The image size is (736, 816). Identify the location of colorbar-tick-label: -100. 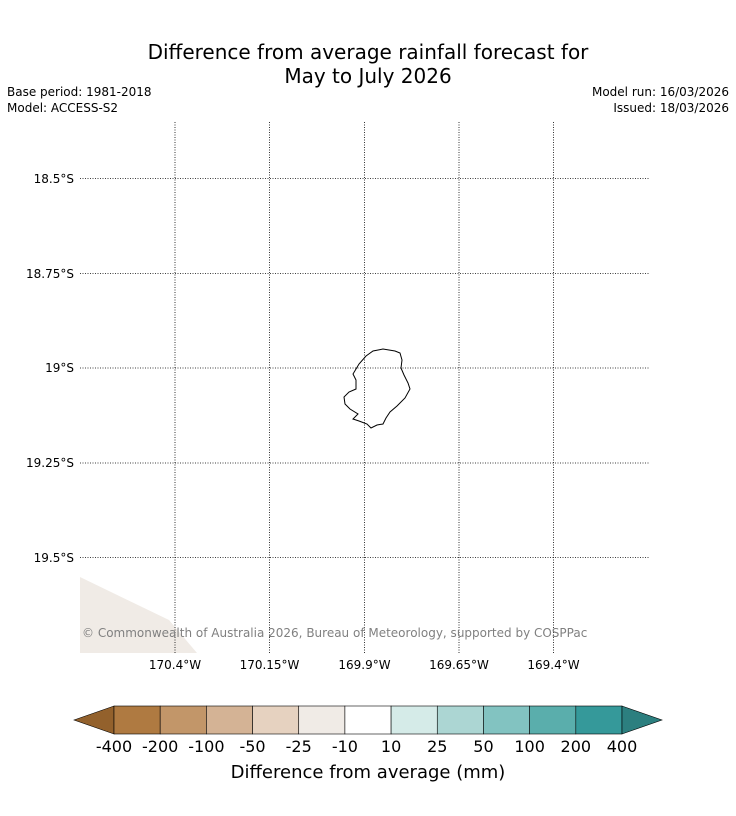
(206, 746).